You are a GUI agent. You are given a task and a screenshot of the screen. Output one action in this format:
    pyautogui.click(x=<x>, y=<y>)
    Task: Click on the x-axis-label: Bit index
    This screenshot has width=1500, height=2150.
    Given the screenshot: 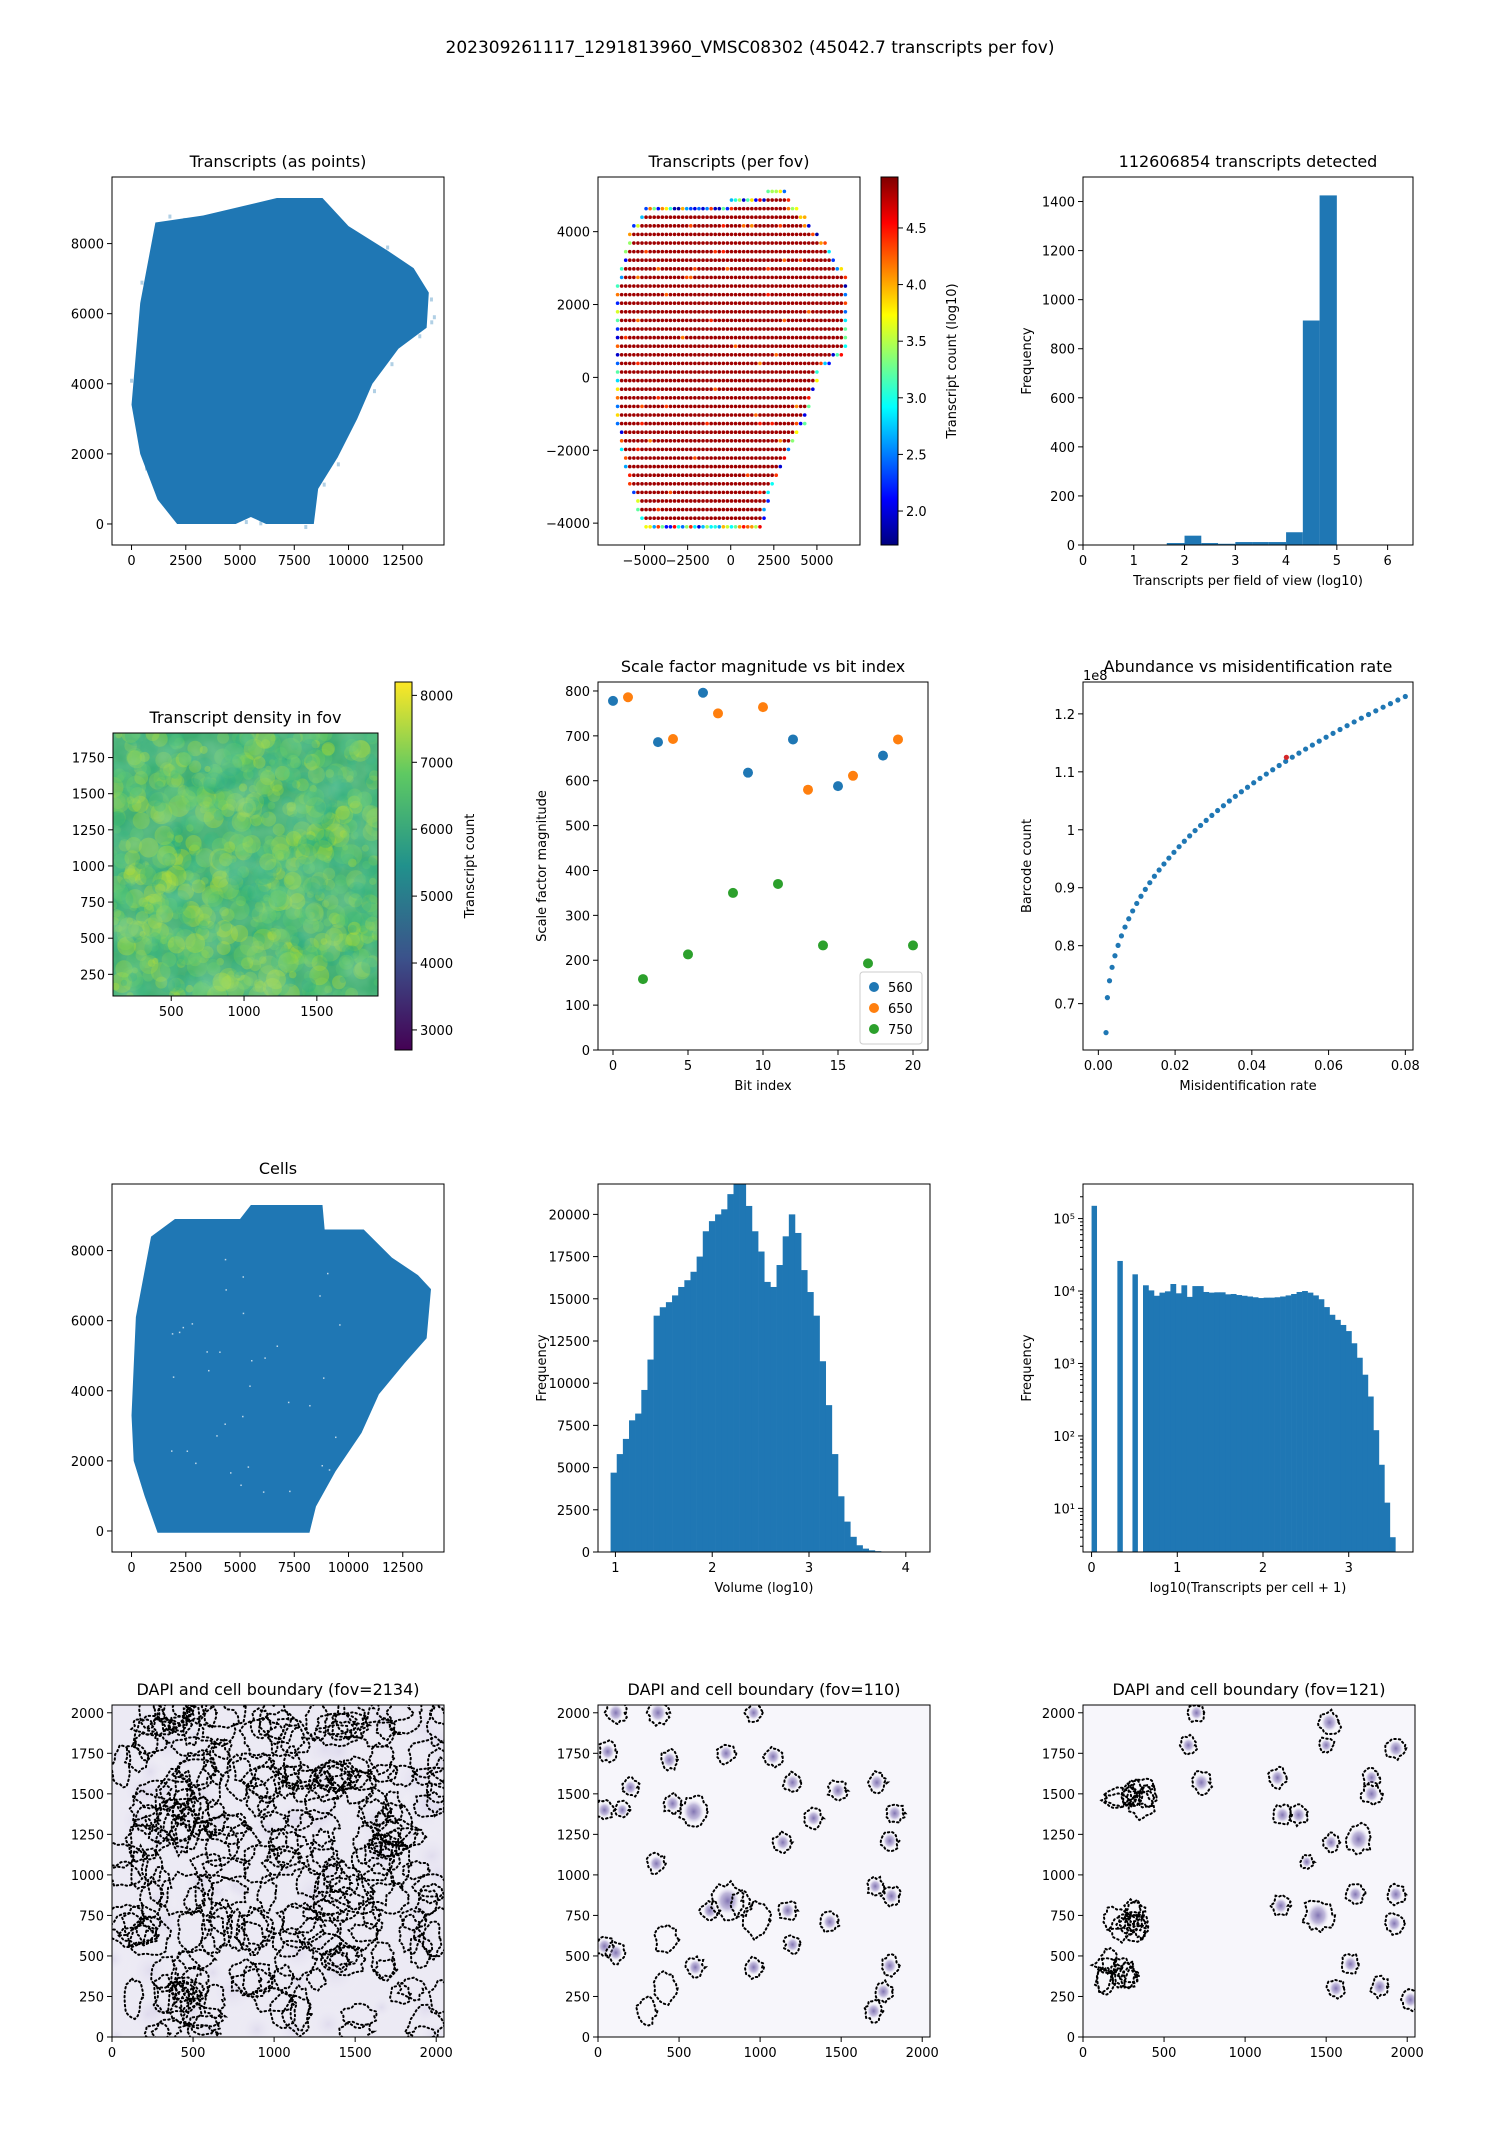 What is the action you would take?
    pyautogui.click(x=763, y=1086)
    